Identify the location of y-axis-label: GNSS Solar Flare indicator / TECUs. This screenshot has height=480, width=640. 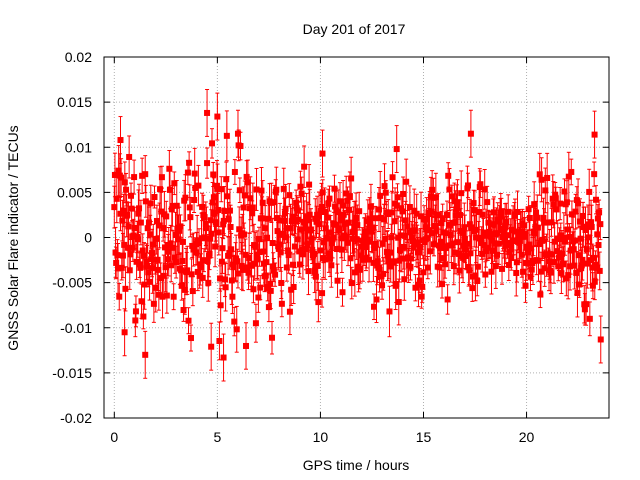
(13, 237).